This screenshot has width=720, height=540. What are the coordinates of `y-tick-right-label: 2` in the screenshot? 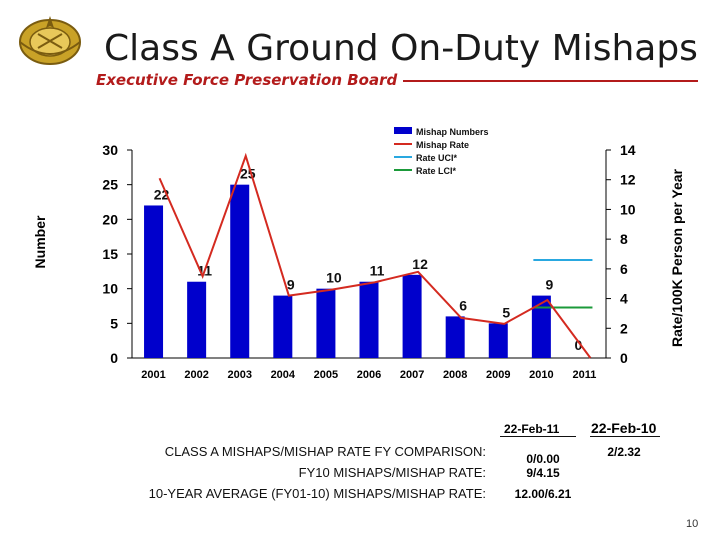 It's located at (624, 328).